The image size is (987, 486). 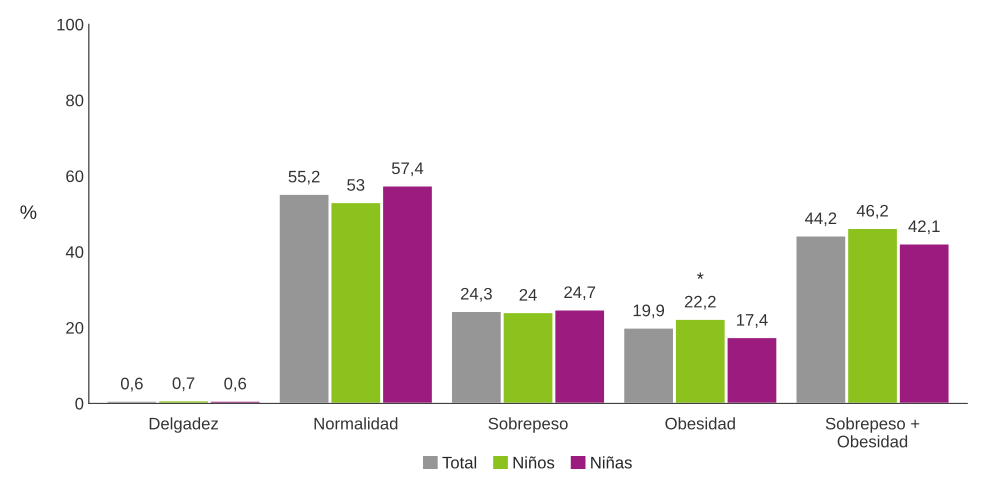 I want to click on data-label: 53, so click(x=355, y=185).